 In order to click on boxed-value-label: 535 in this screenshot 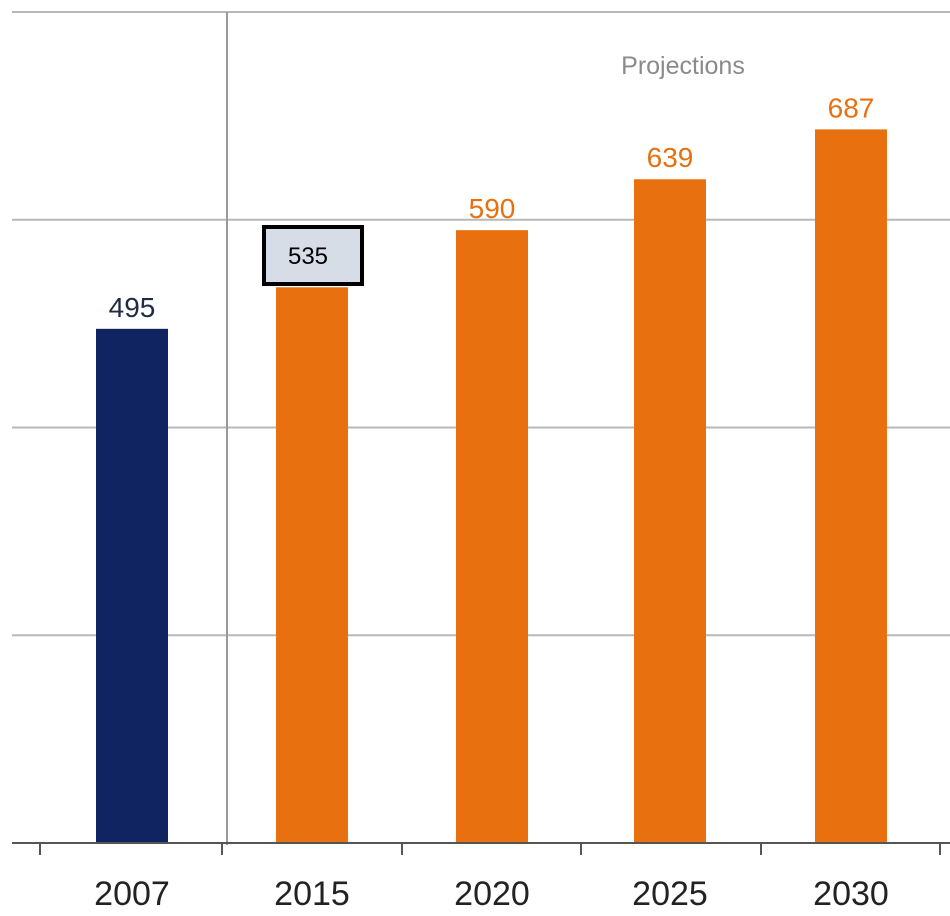, I will do `click(313, 255)`.